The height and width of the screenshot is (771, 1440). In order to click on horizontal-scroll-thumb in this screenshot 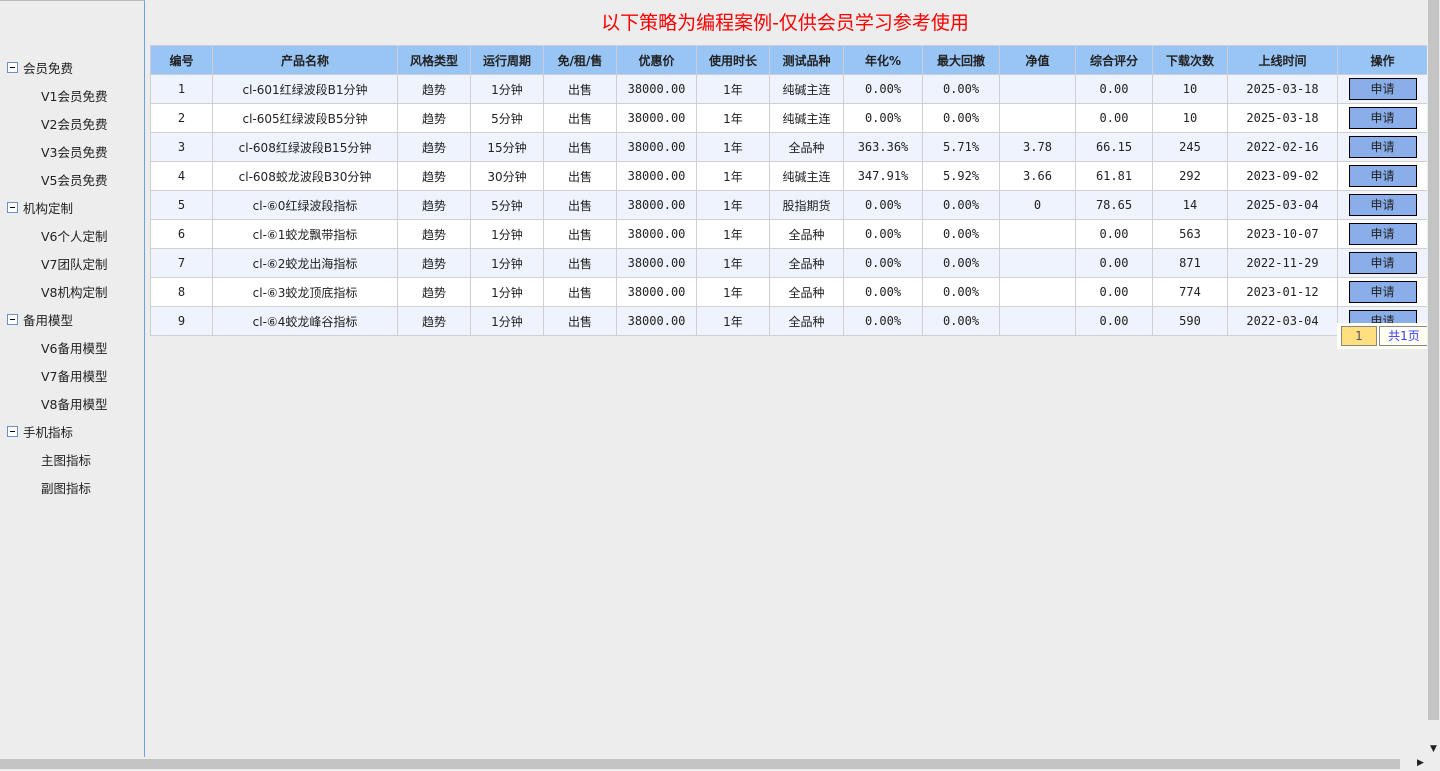, I will do `click(700, 764)`.